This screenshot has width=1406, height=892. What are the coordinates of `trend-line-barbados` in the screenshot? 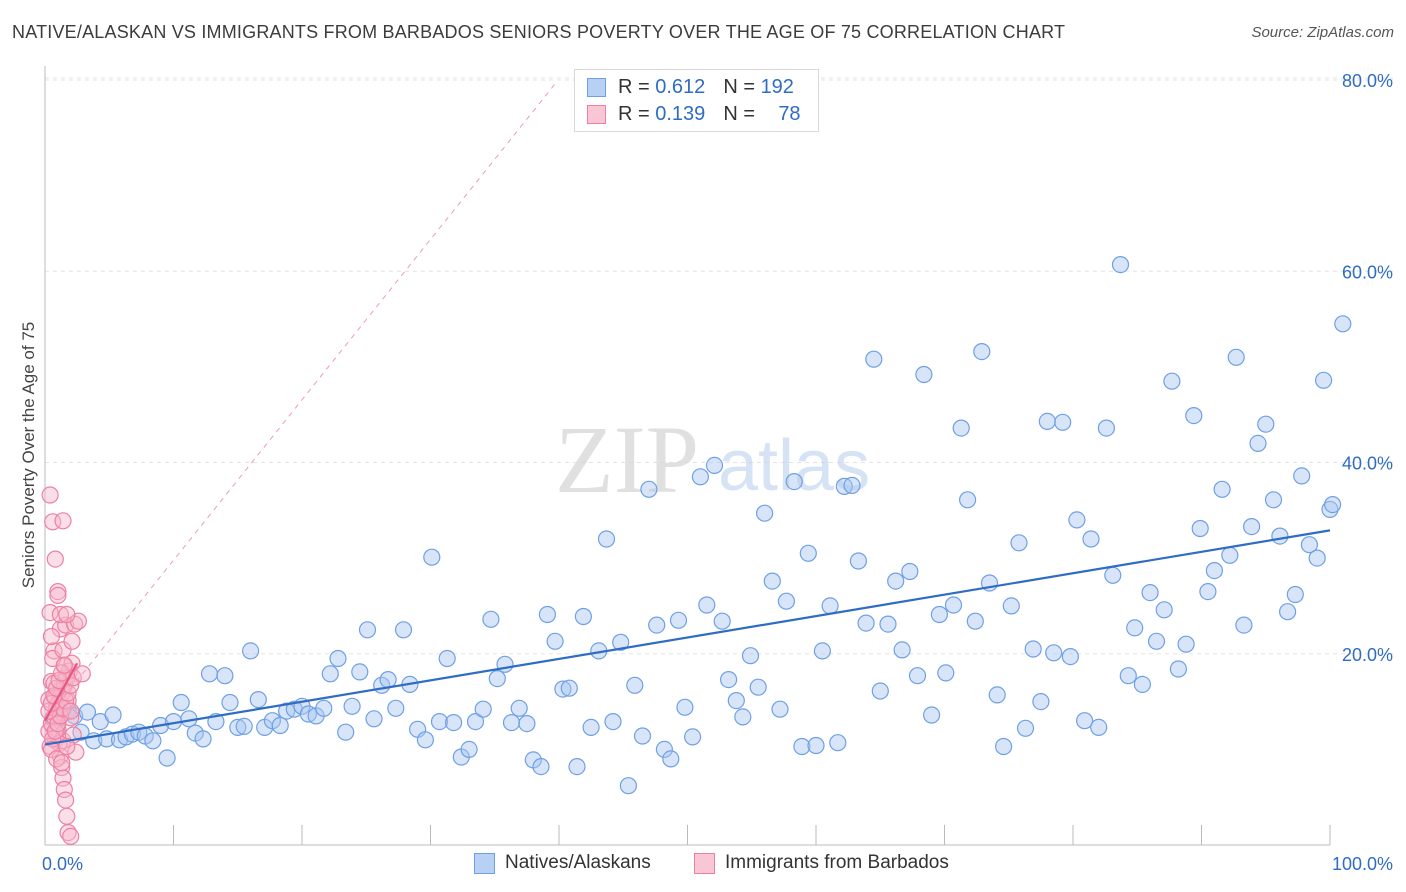 It's located at (61, 692).